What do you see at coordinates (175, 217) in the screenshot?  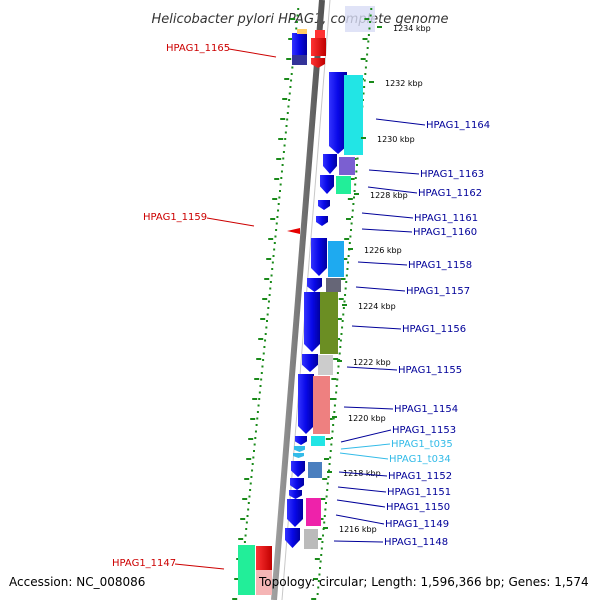 I see `gene-label: HPAG1_1159` at bounding box center [175, 217].